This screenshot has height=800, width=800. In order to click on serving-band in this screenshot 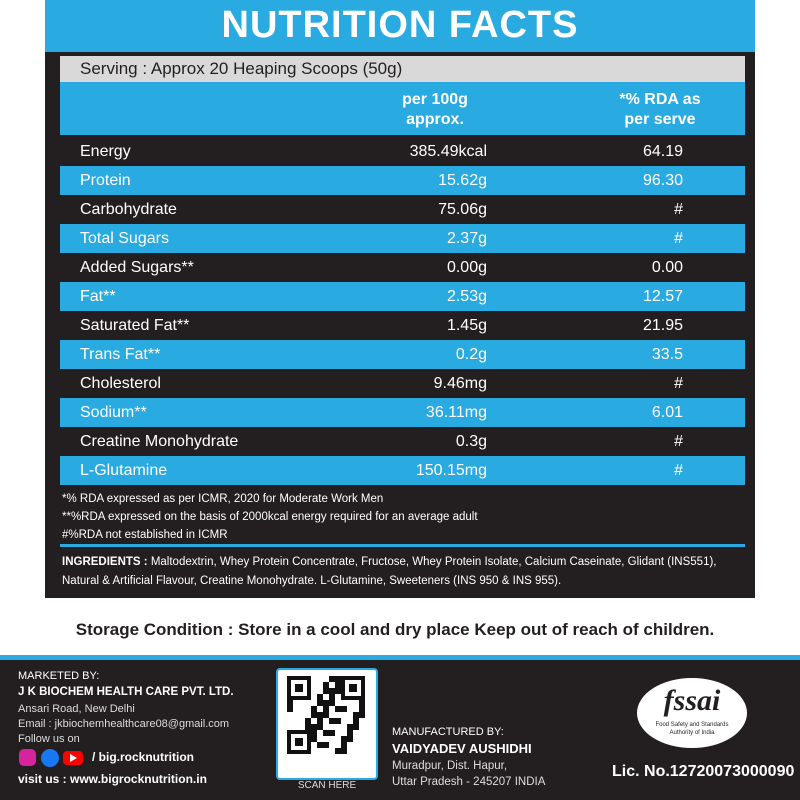, I will do `click(402, 69)`.